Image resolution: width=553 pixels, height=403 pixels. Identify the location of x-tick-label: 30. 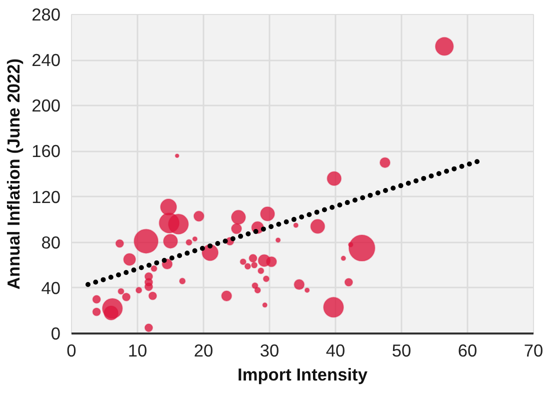
(270, 350).